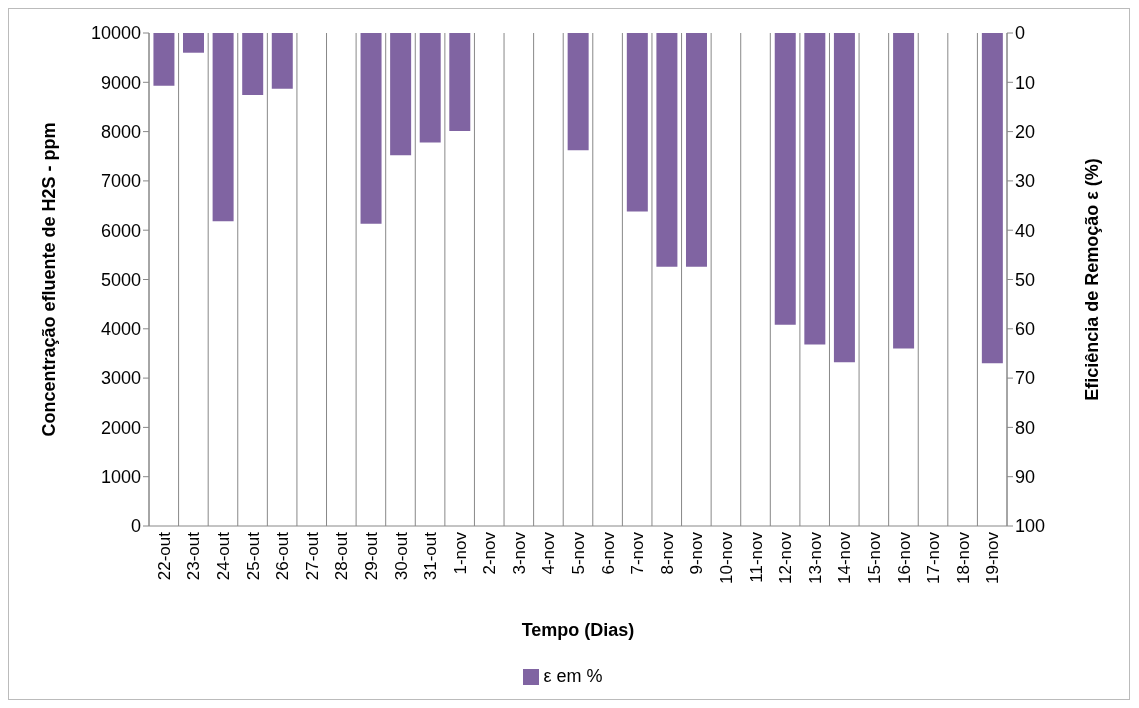 This screenshot has width=1139, height=708. Describe the element at coordinates (1030, 526) in the screenshot. I see `y2-tick-label: 100` at that location.